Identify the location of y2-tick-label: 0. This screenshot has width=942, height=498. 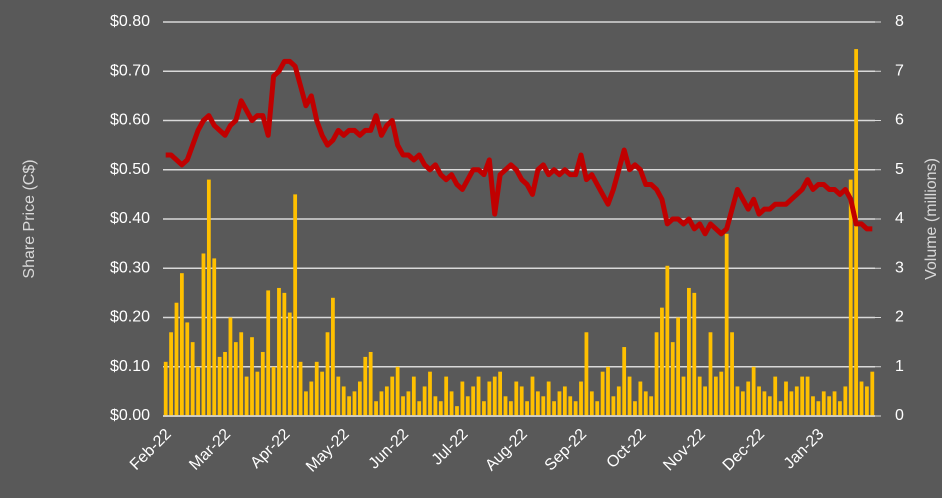
(899, 415).